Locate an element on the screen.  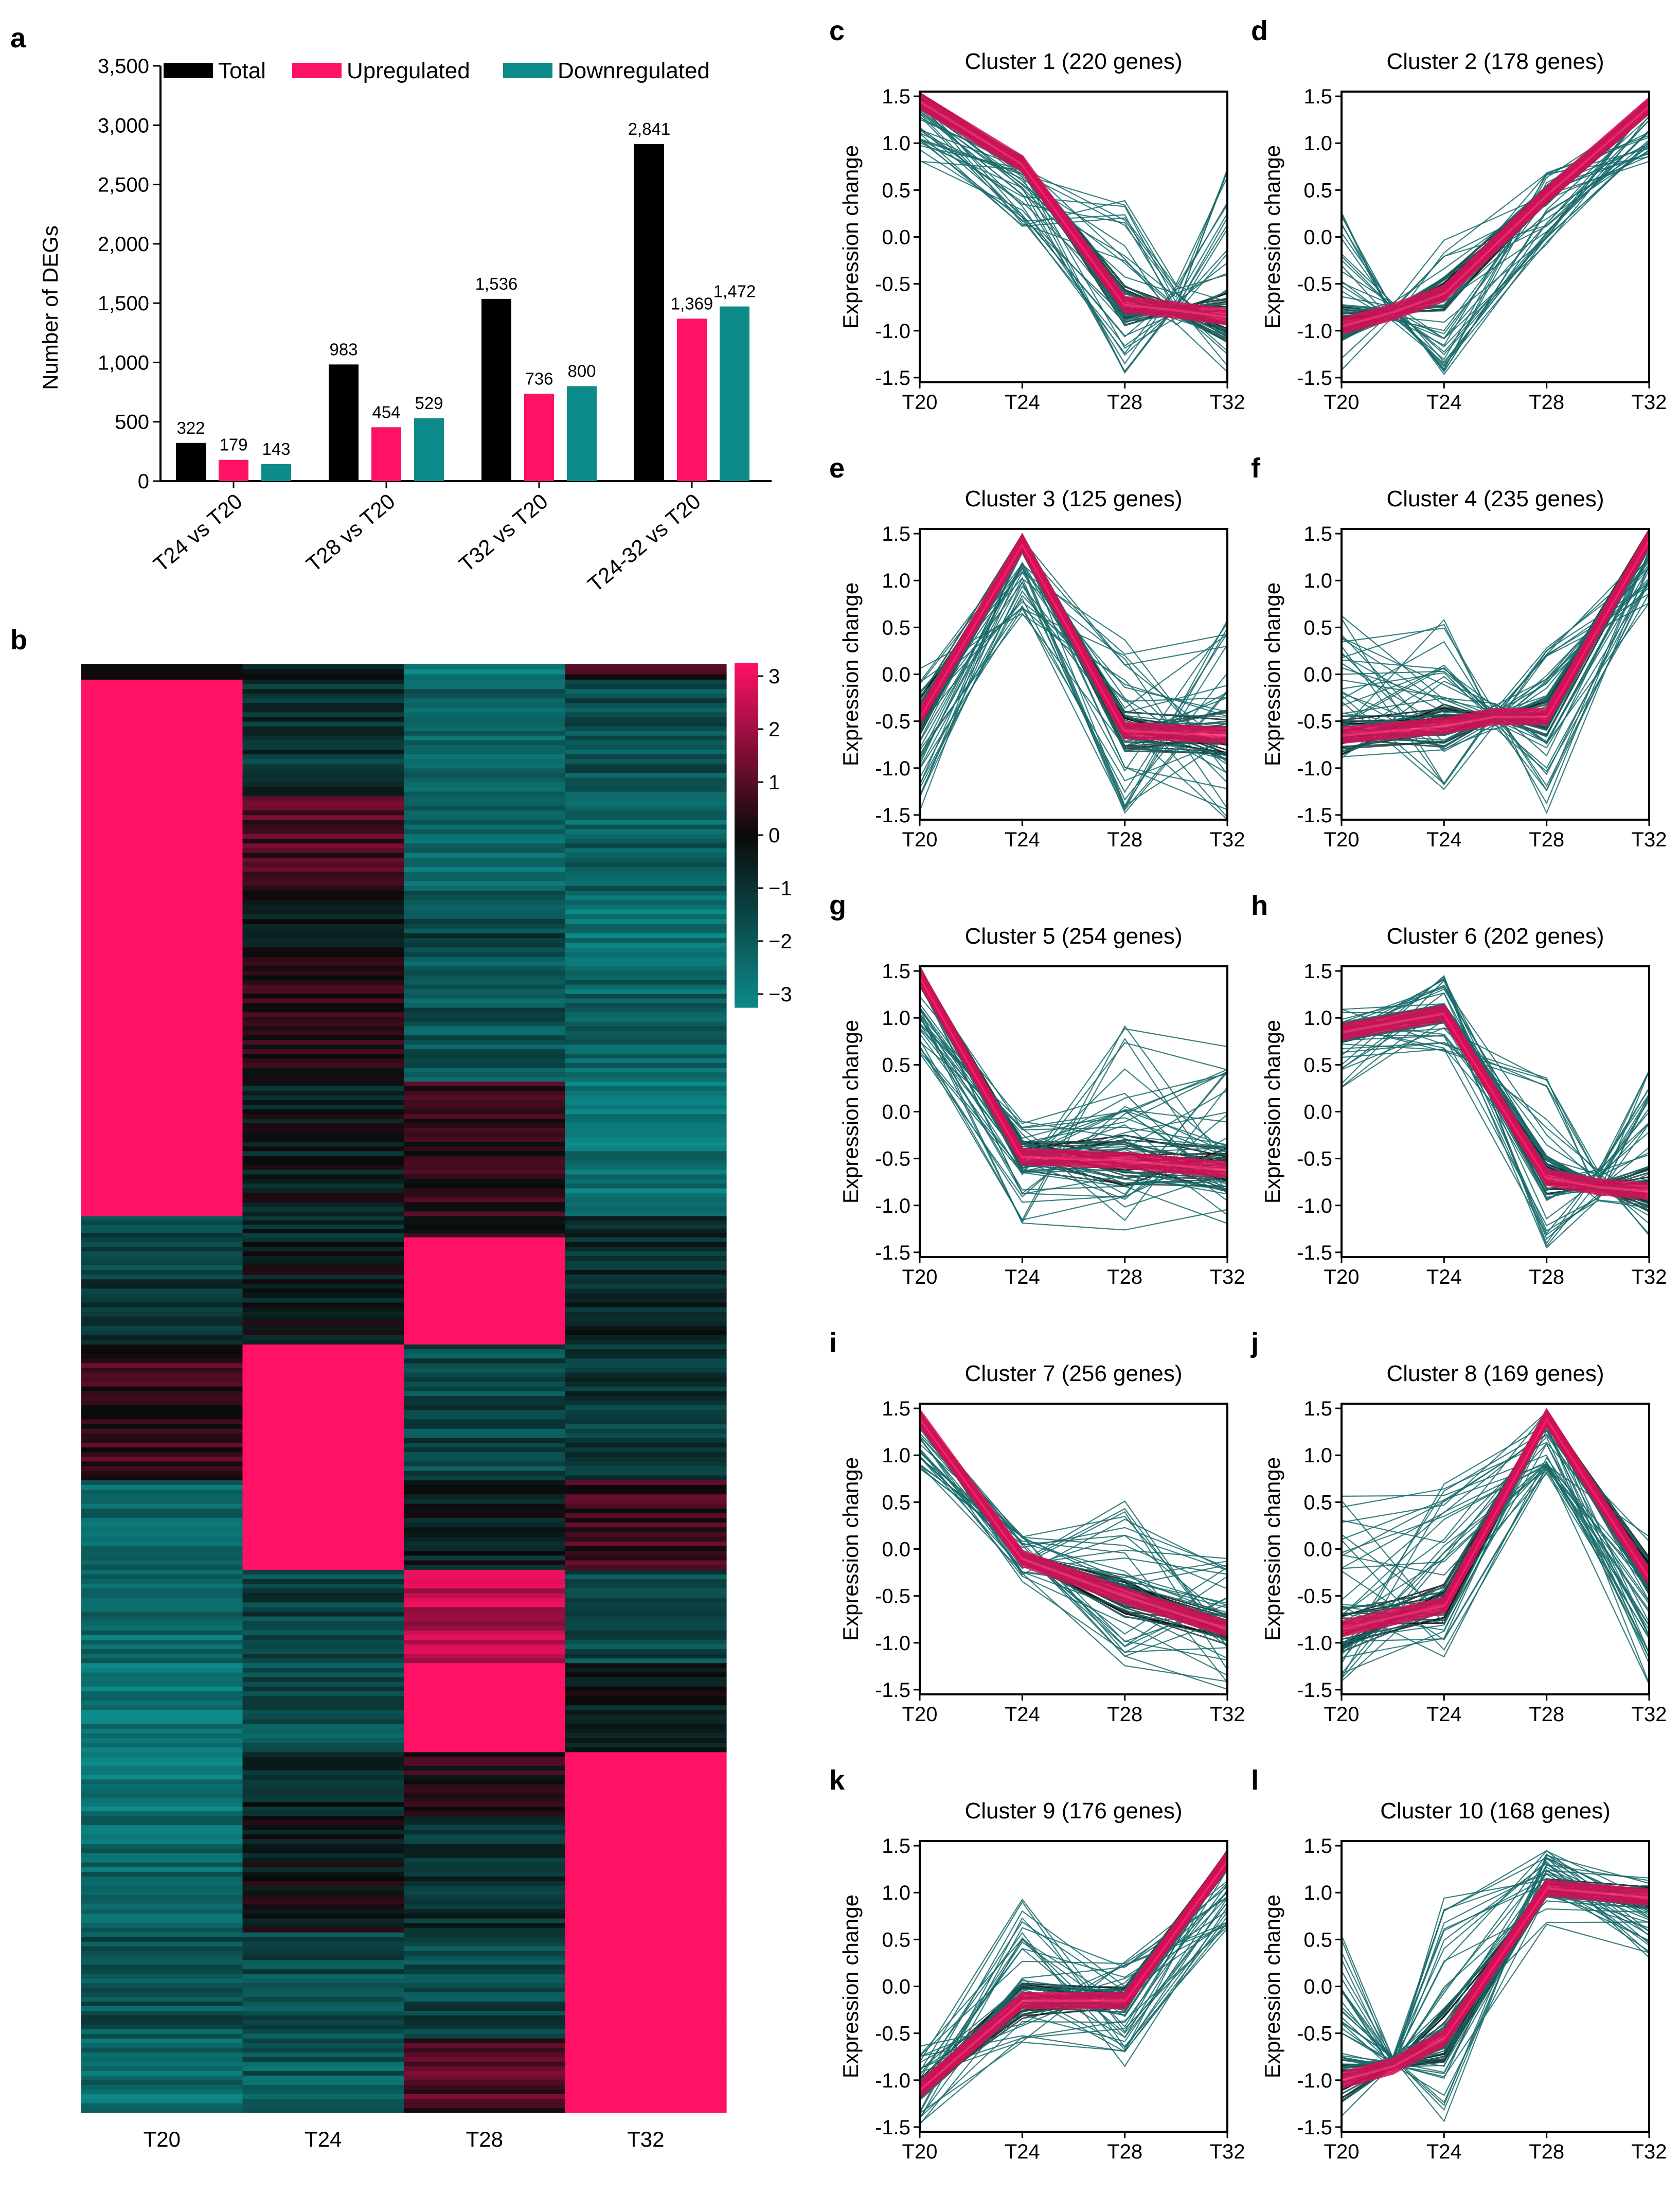
x-tick-label: T20 is located at coordinates (920, 839).